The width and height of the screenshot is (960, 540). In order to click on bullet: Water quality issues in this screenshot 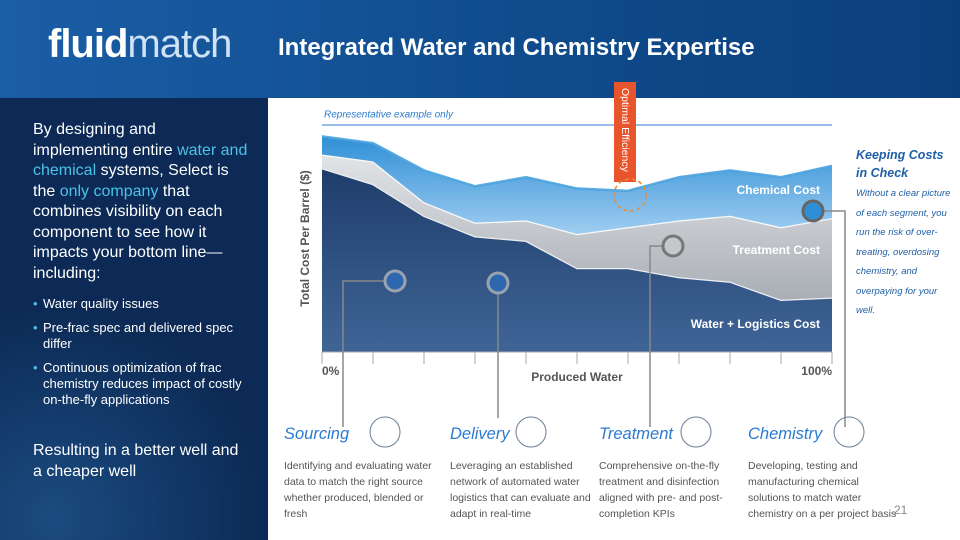, I will do `click(140, 304)`.